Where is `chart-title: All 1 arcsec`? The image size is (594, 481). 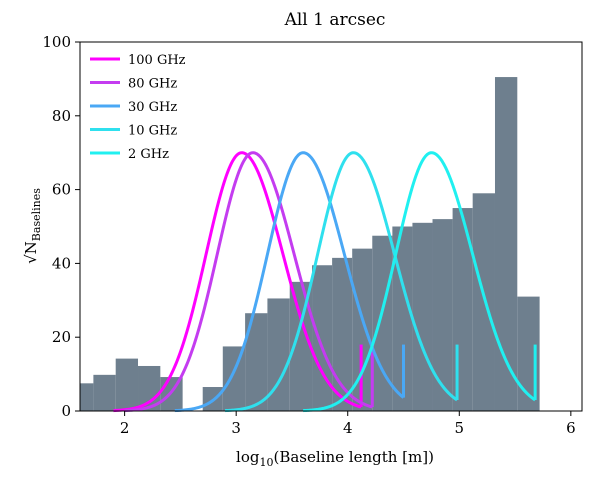 chart-title: All 1 arcsec is located at coordinates (335, 20).